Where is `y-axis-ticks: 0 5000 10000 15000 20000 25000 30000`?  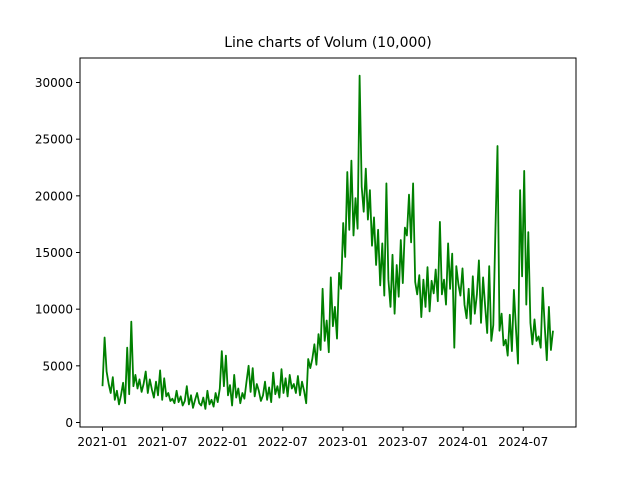
y-axis-ticks: 0 5000 10000 15000 20000 25000 30000 is located at coordinates (57, 253).